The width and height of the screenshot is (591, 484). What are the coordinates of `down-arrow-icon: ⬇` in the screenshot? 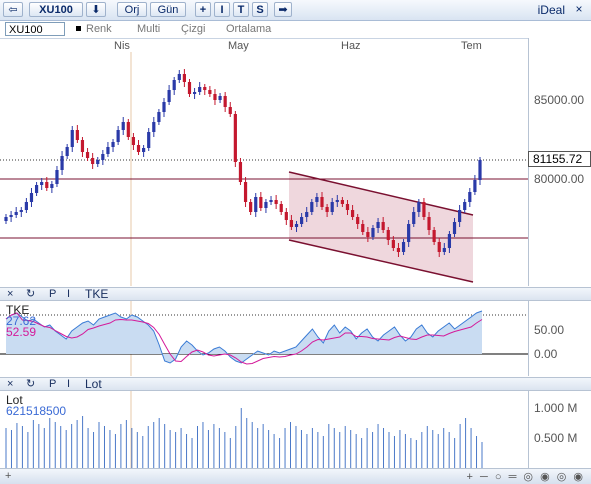 It's located at (96, 9).